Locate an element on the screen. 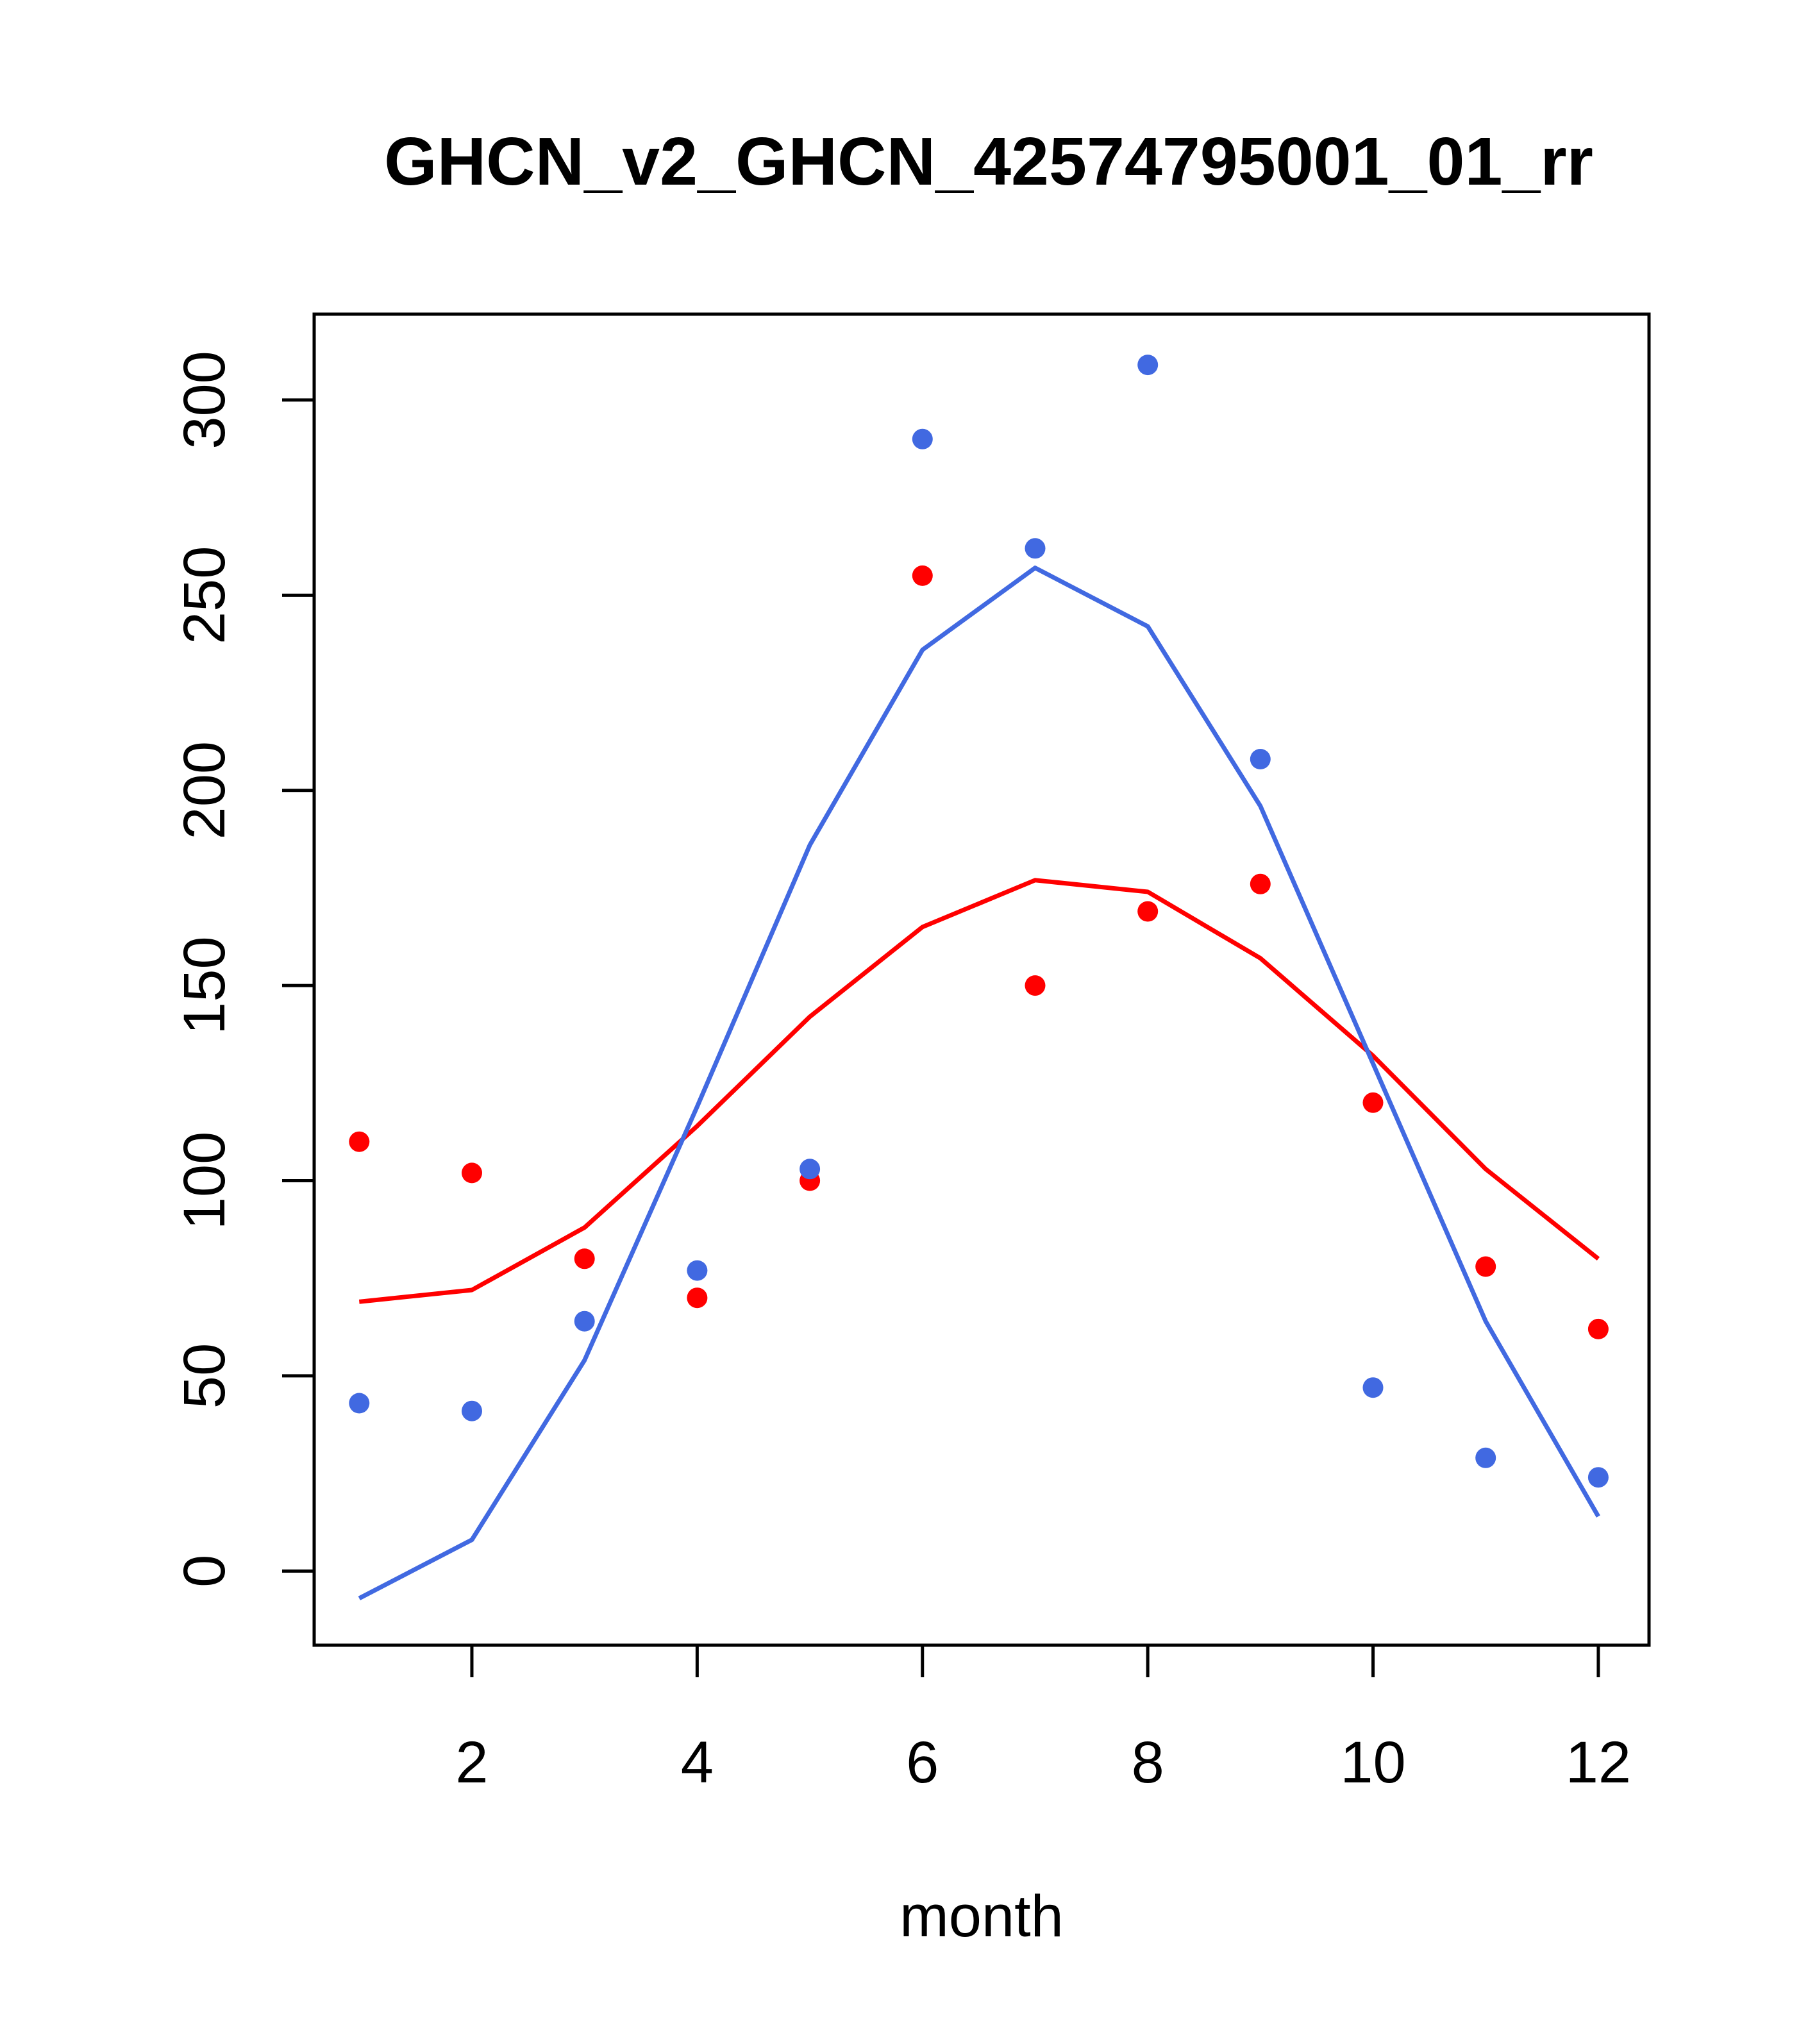 The height and width of the screenshot is (2044, 1817). x-tick-label: 6 is located at coordinates (922, 1763).